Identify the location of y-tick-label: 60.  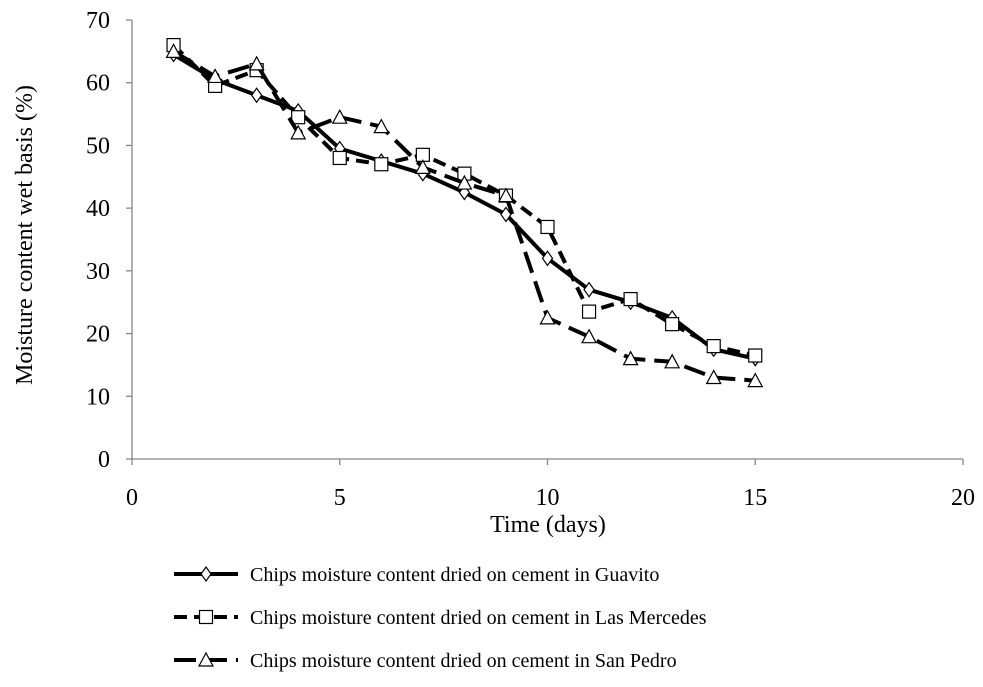
(98, 84).